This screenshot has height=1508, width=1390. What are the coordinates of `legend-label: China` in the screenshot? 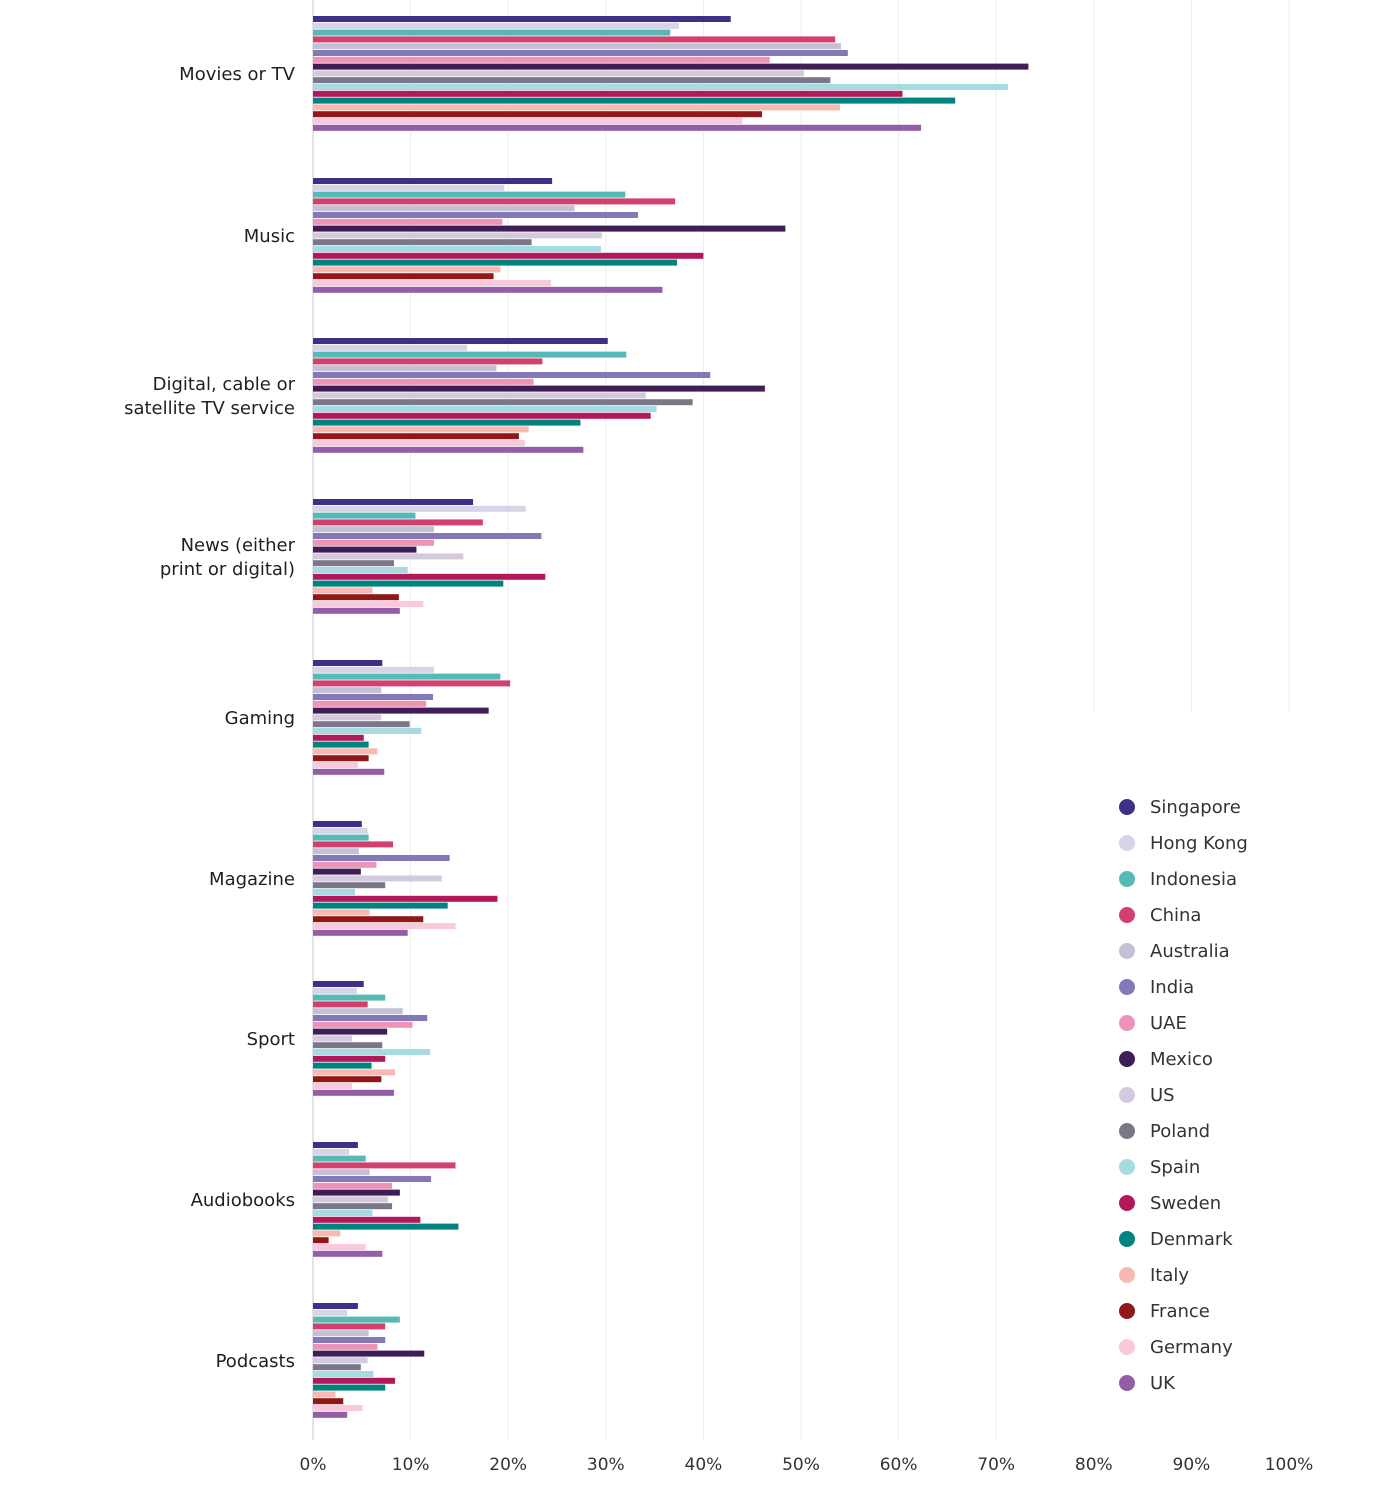 It's located at (1175, 915).